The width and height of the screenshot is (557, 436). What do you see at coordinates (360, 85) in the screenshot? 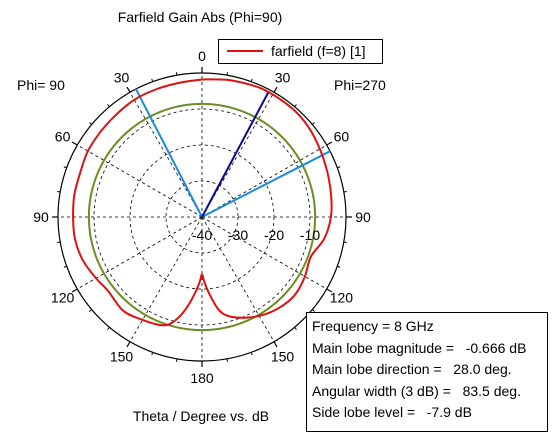
I see `phi-right-label: Phi=270` at bounding box center [360, 85].